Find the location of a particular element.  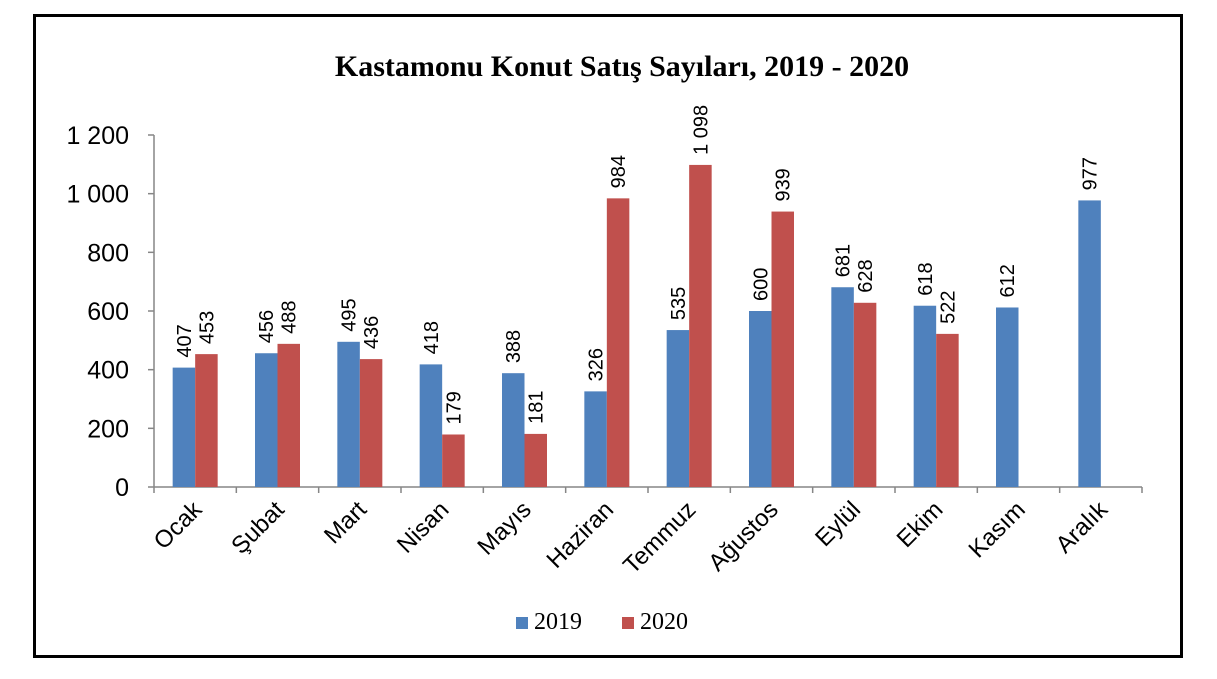

bar-2019-Şubat is located at coordinates (266, 420).